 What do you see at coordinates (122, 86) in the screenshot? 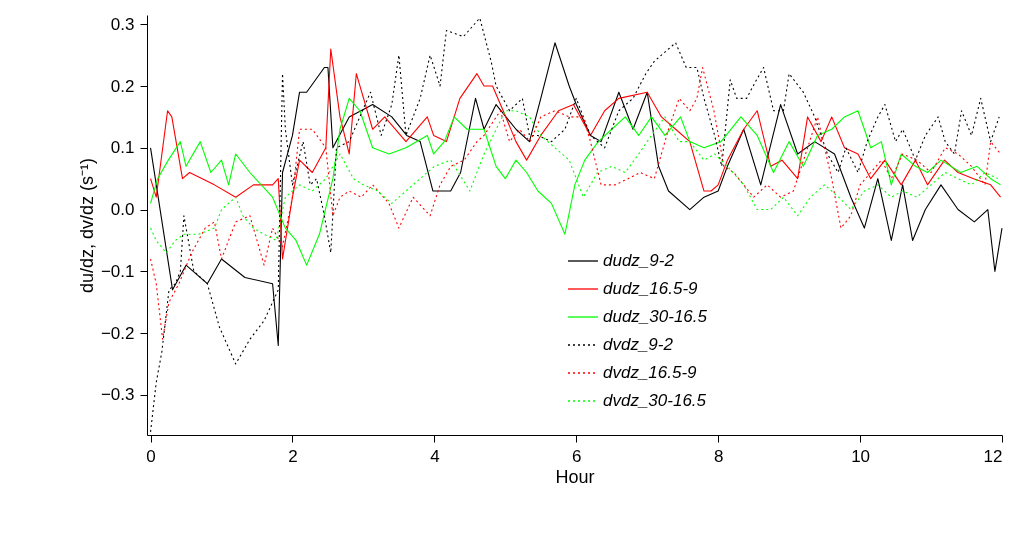
I see `y-tick-label: 0.2` at bounding box center [122, 86].